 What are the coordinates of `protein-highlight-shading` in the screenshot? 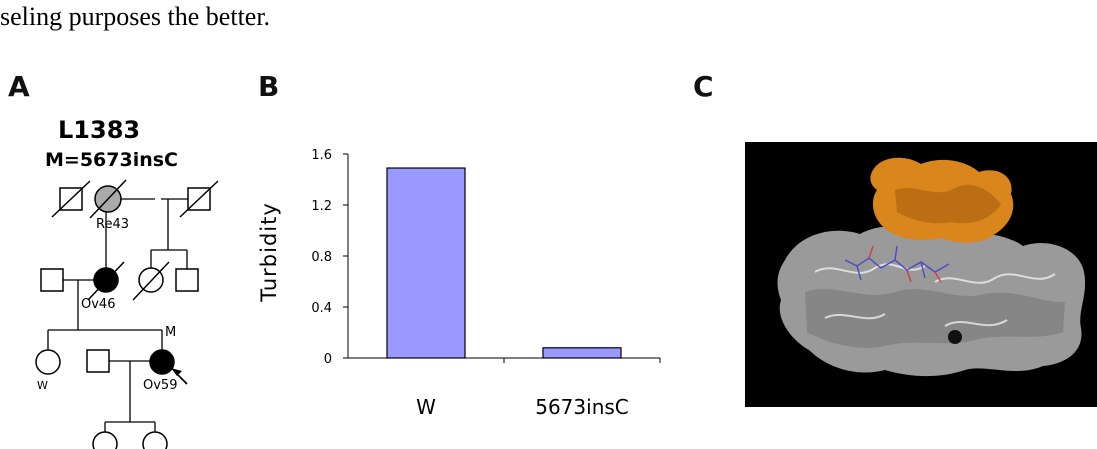 It's located at (948, 204).